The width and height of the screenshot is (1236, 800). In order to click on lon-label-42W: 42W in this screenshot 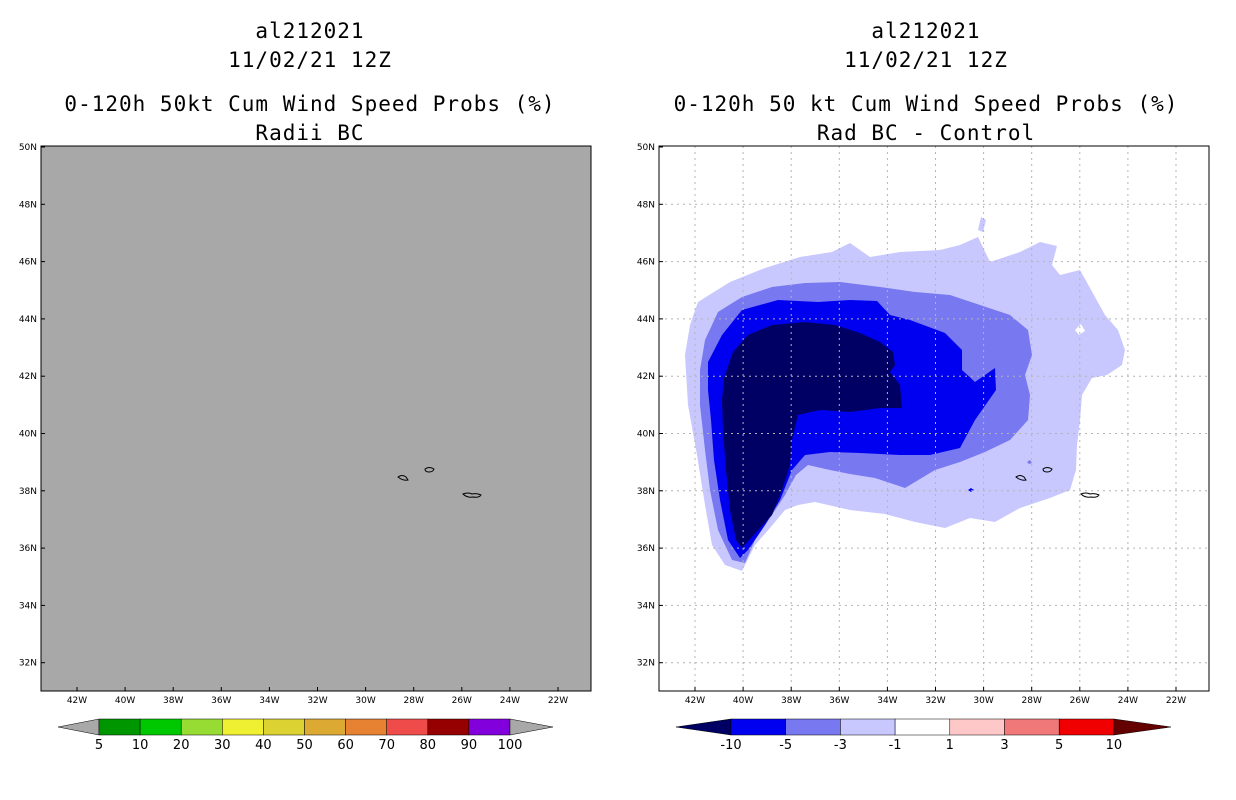, I will do `click(77, 701)`.